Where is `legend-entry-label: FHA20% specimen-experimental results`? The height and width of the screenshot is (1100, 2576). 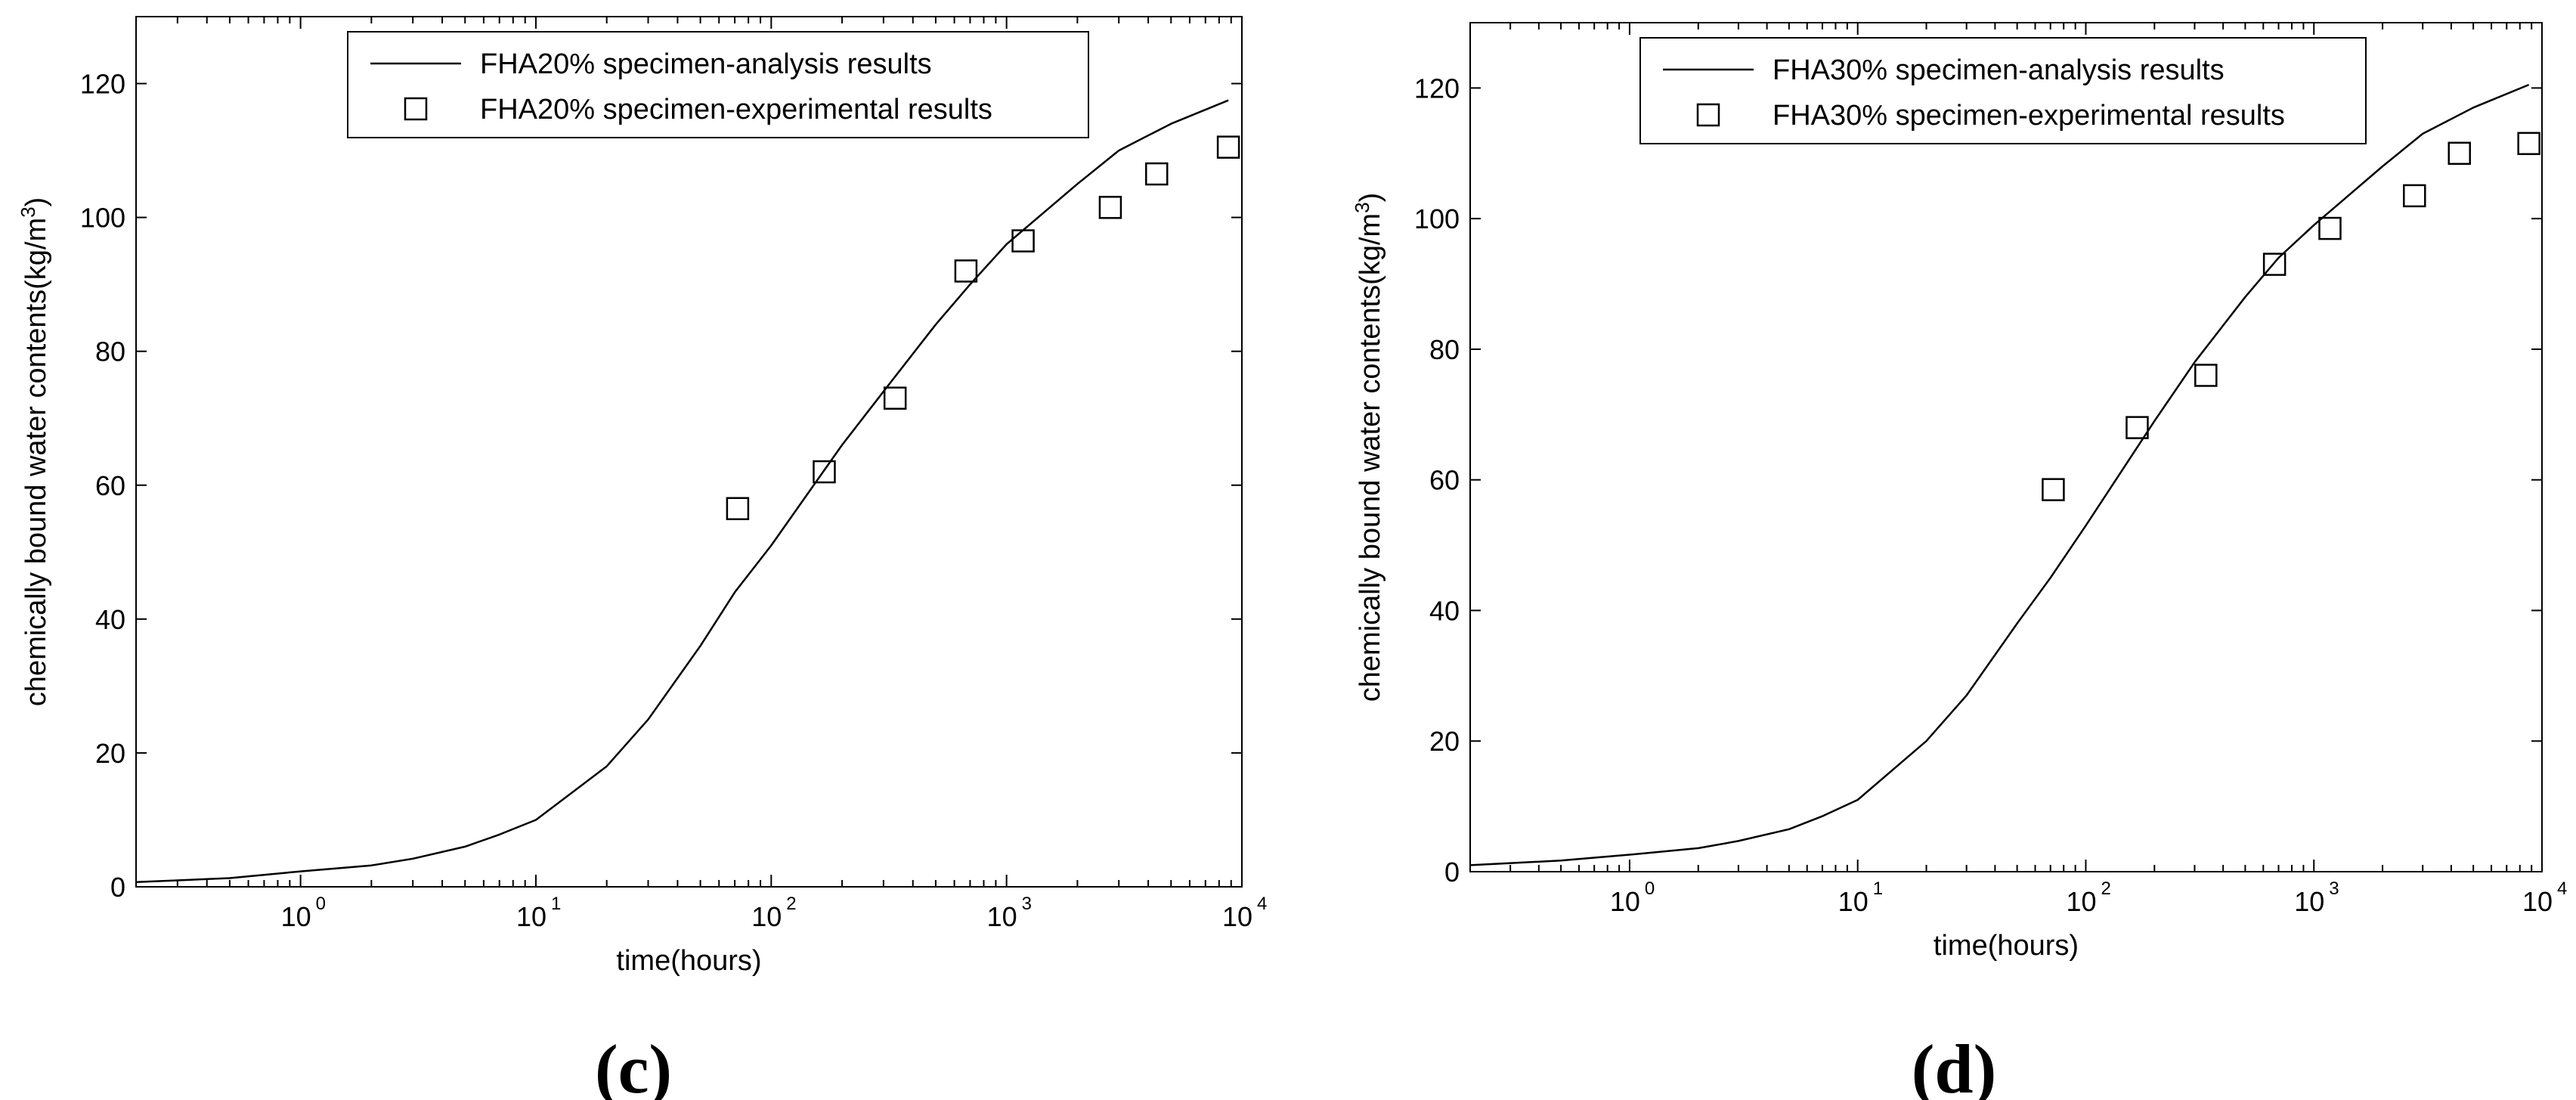 legend-entry-label: FHA20% specimen-experimental results is located at coordinates (736, 109).